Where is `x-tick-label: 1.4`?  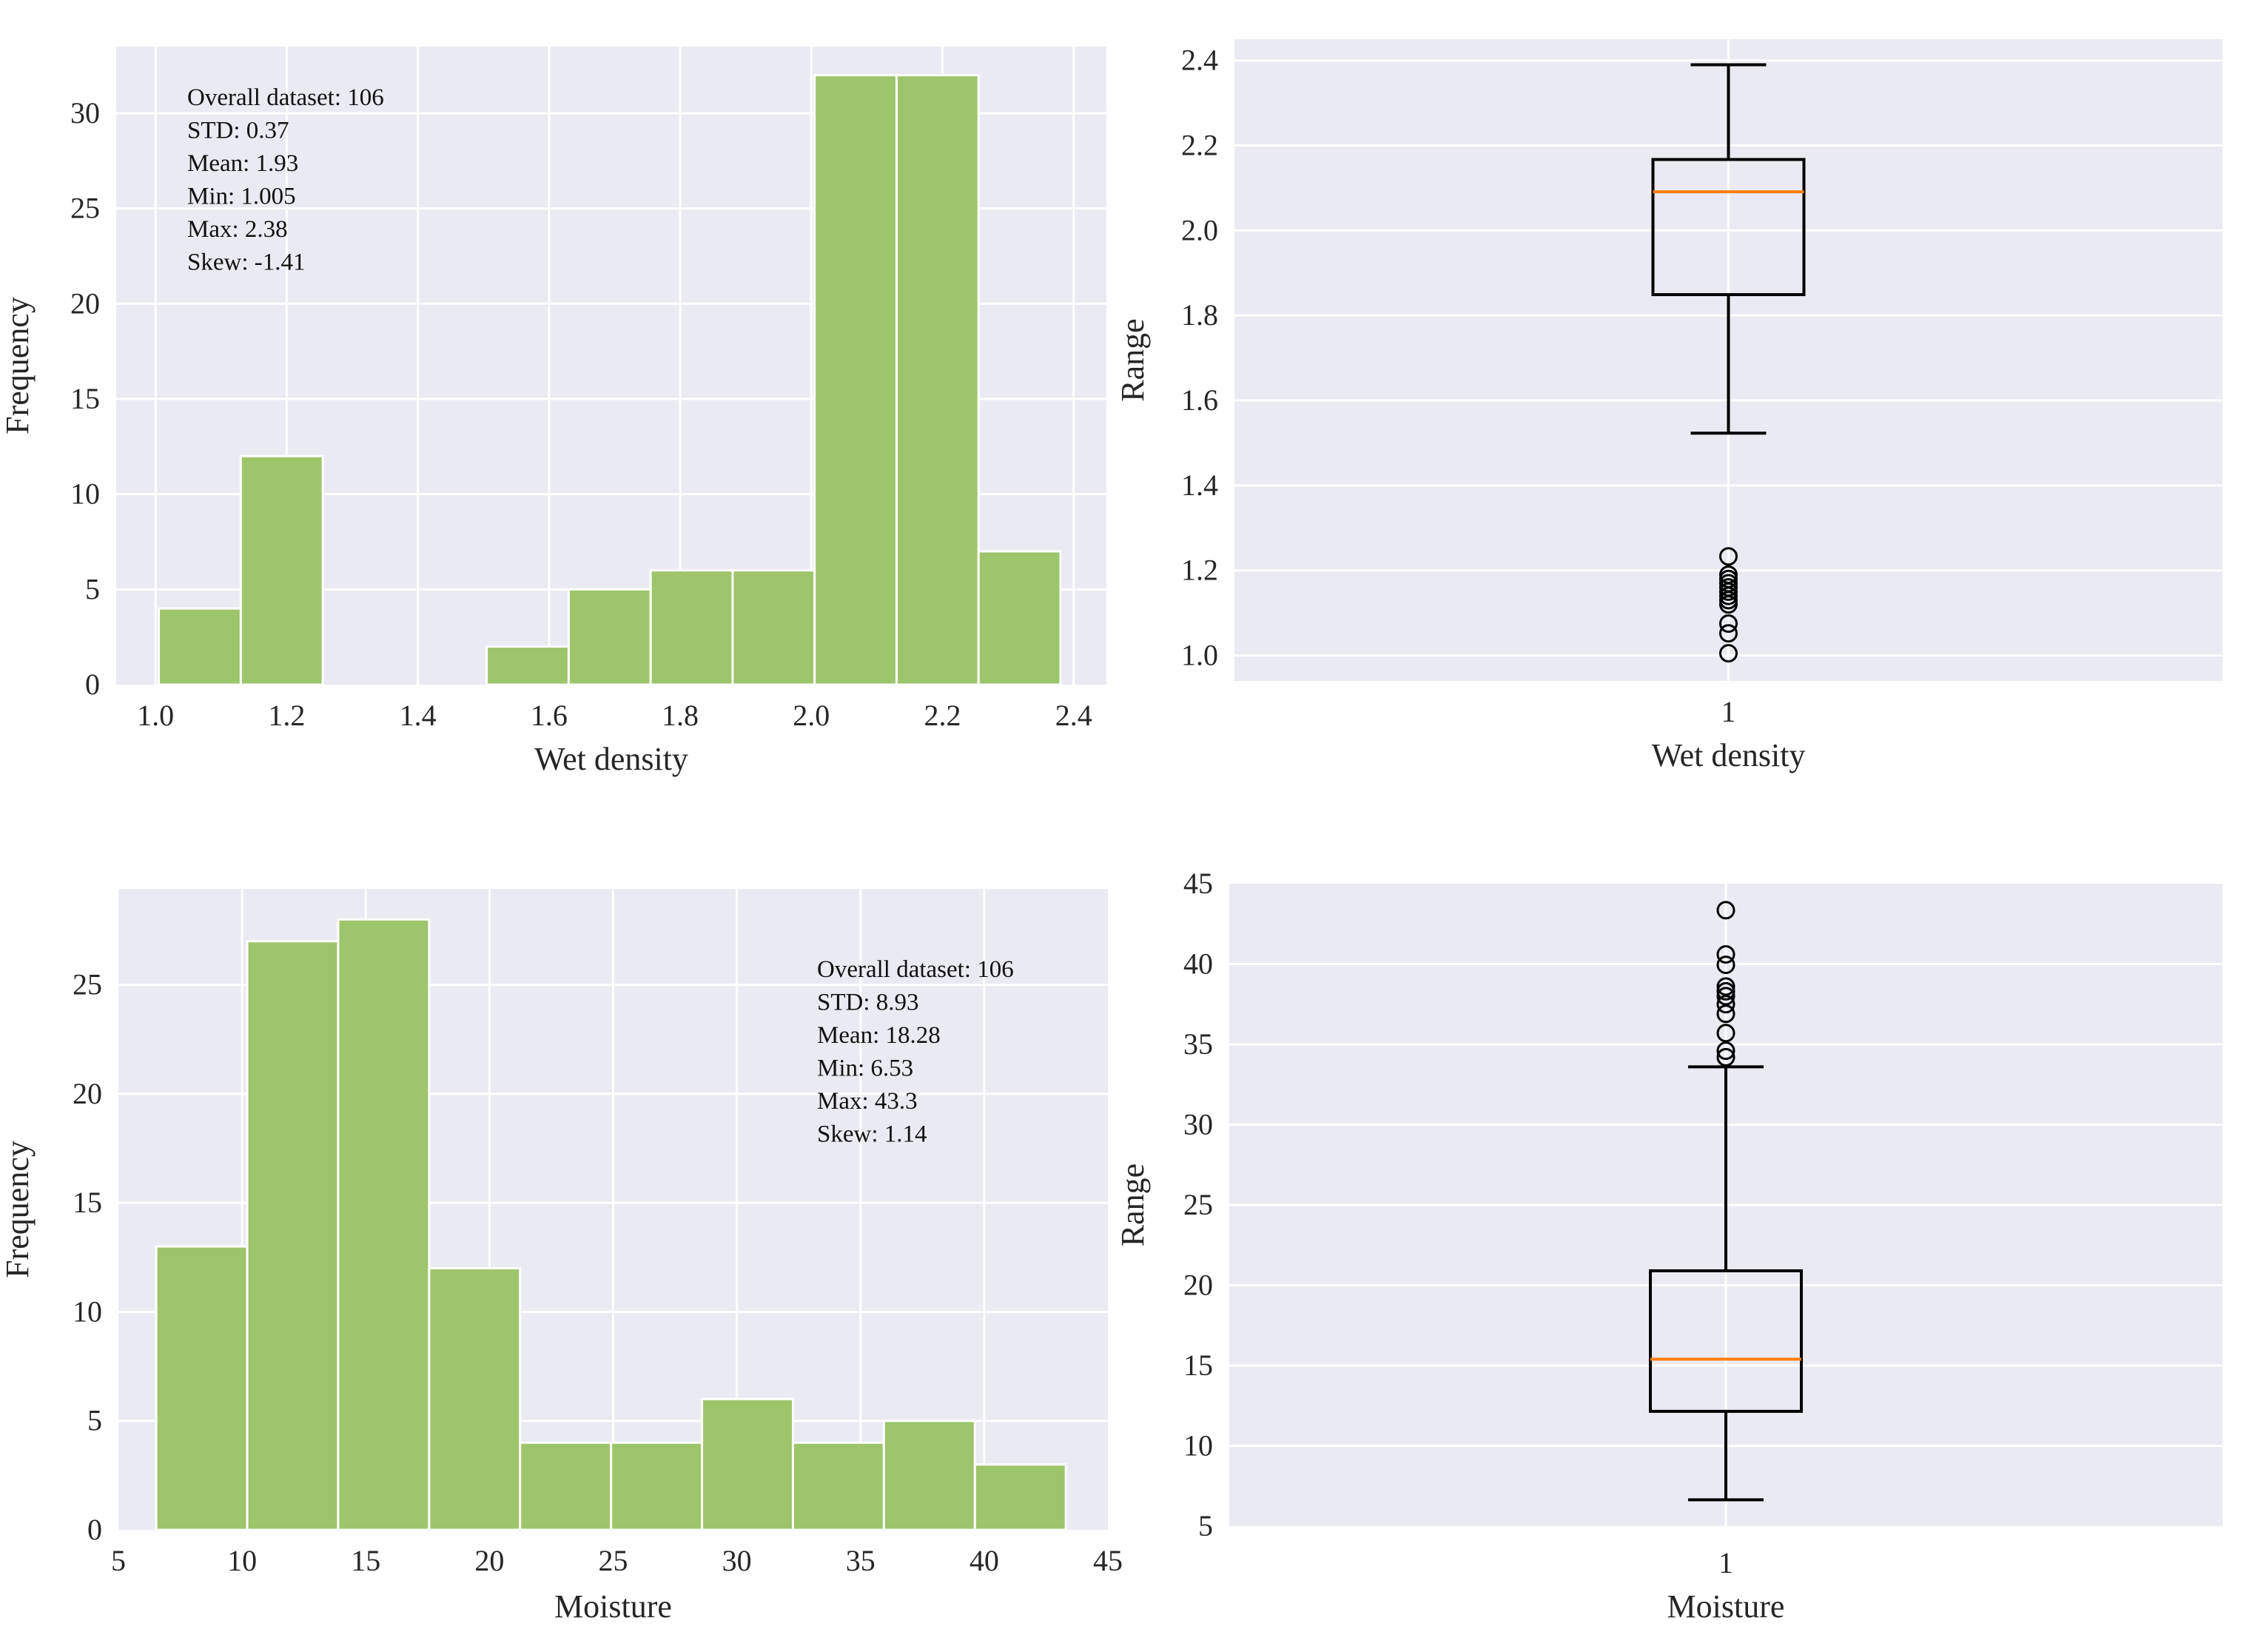 x-tick-label: 1.4 is located at coordinates (418, 715).